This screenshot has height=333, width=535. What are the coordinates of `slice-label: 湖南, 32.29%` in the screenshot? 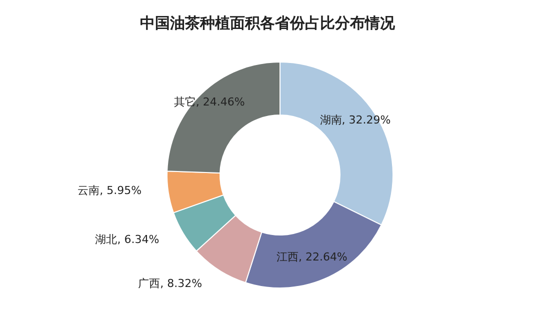 It's located at (355, 120).